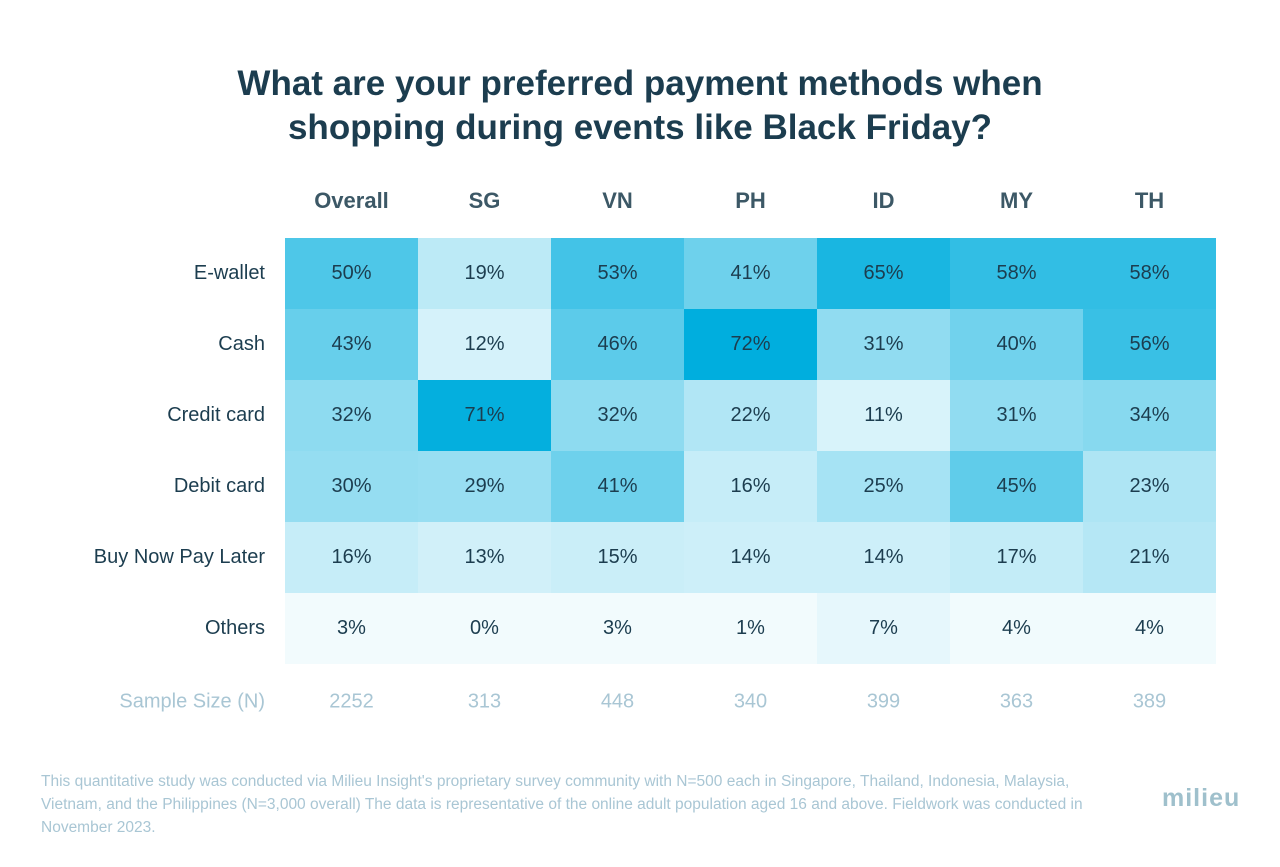 This screenshot has width=1280, height=867. I want to click on cell-value-label: 16%, so click(750, 486).